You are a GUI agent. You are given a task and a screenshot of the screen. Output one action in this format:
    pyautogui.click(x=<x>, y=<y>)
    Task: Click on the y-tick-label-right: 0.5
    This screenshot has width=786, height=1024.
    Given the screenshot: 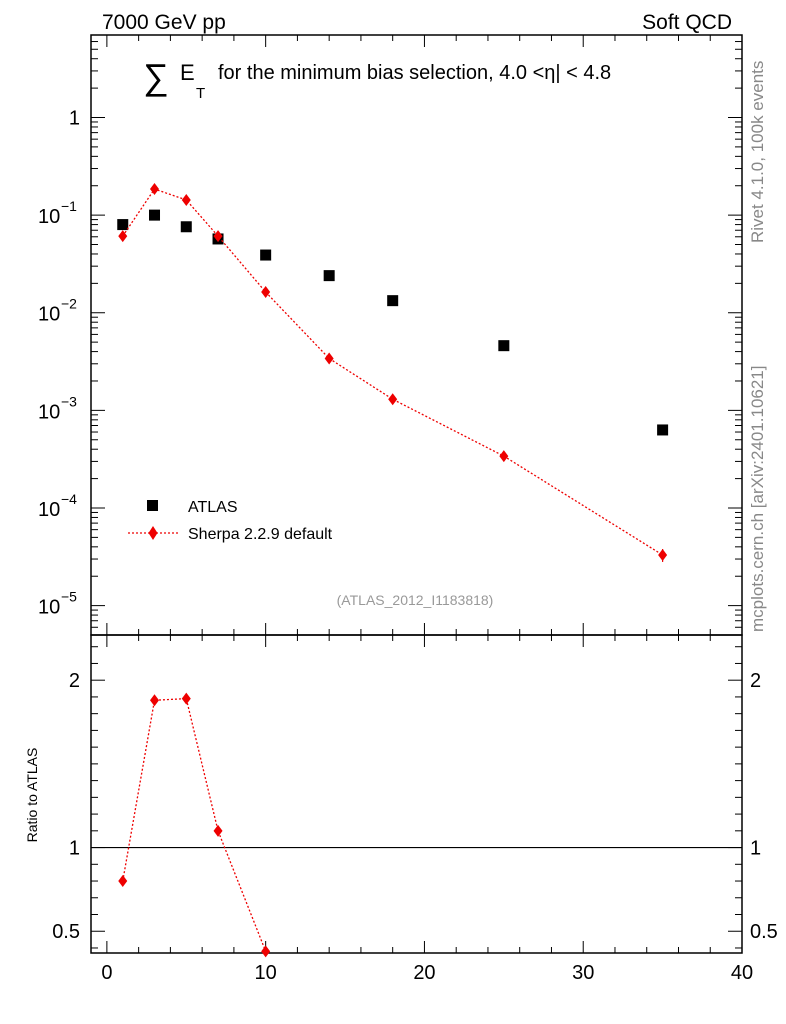 What is the action you would take?
    pyautogui.click(x=764, y=932)
    